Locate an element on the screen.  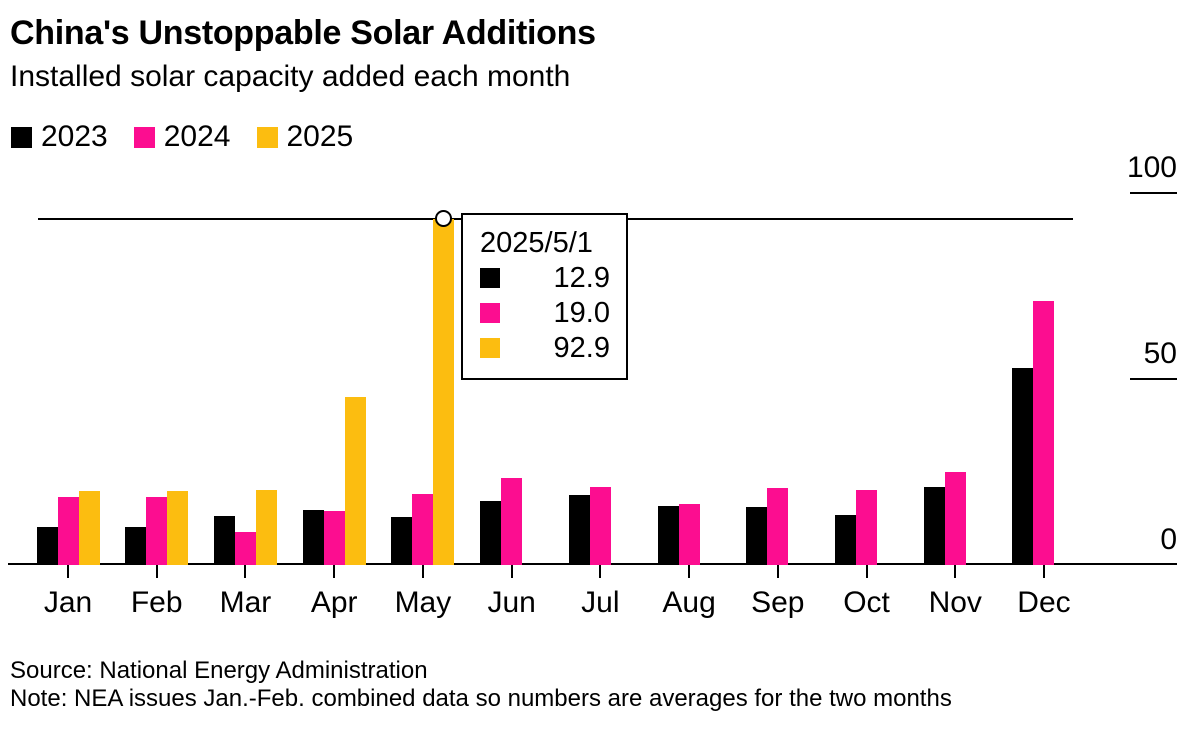
x-axis-tick-feb is located at coordinates (156, 571).